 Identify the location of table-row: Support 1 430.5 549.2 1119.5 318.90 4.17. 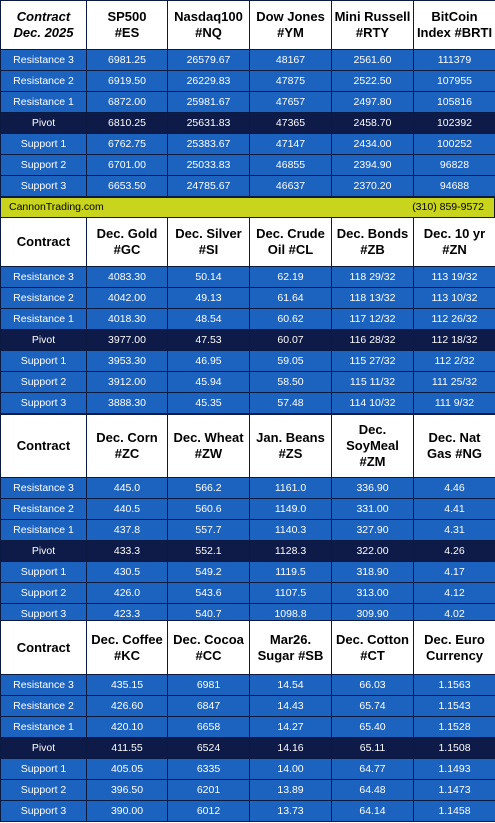
(247, 572).